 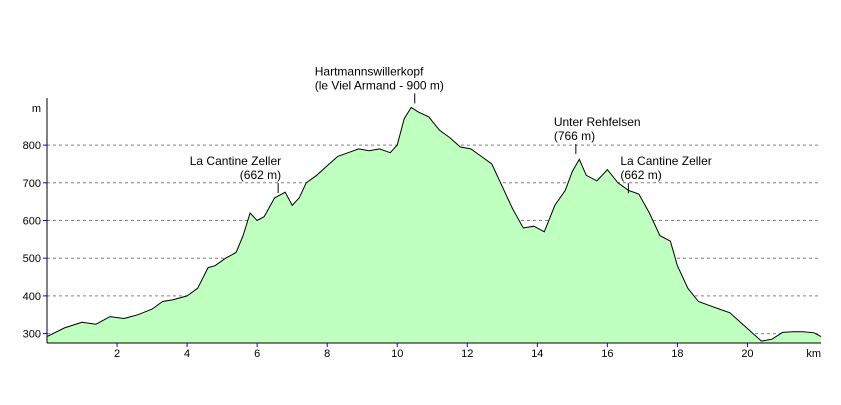 What do you see at coordinates (666, 174) in the screenshot?
I see `annotation-3: La Cantine Zeller(662 m)` at bounding box center [666, 174].